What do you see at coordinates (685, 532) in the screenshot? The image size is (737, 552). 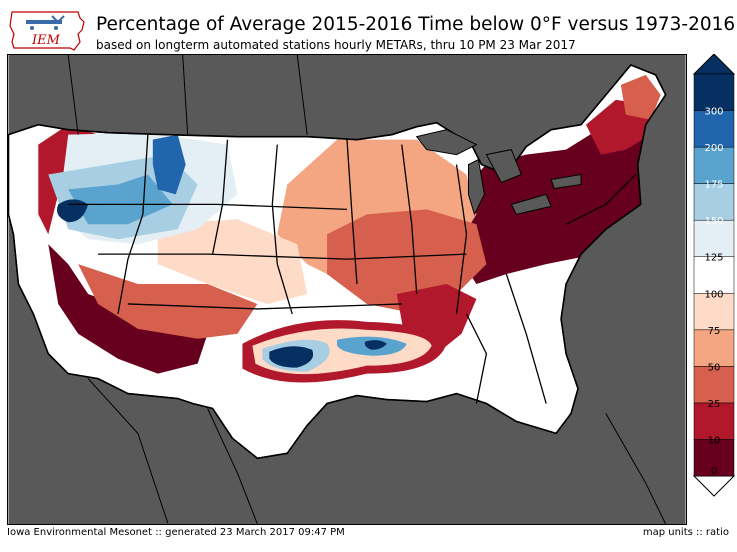 I see `footer-units: map units :: ratio` at bounding box center [685, 532].